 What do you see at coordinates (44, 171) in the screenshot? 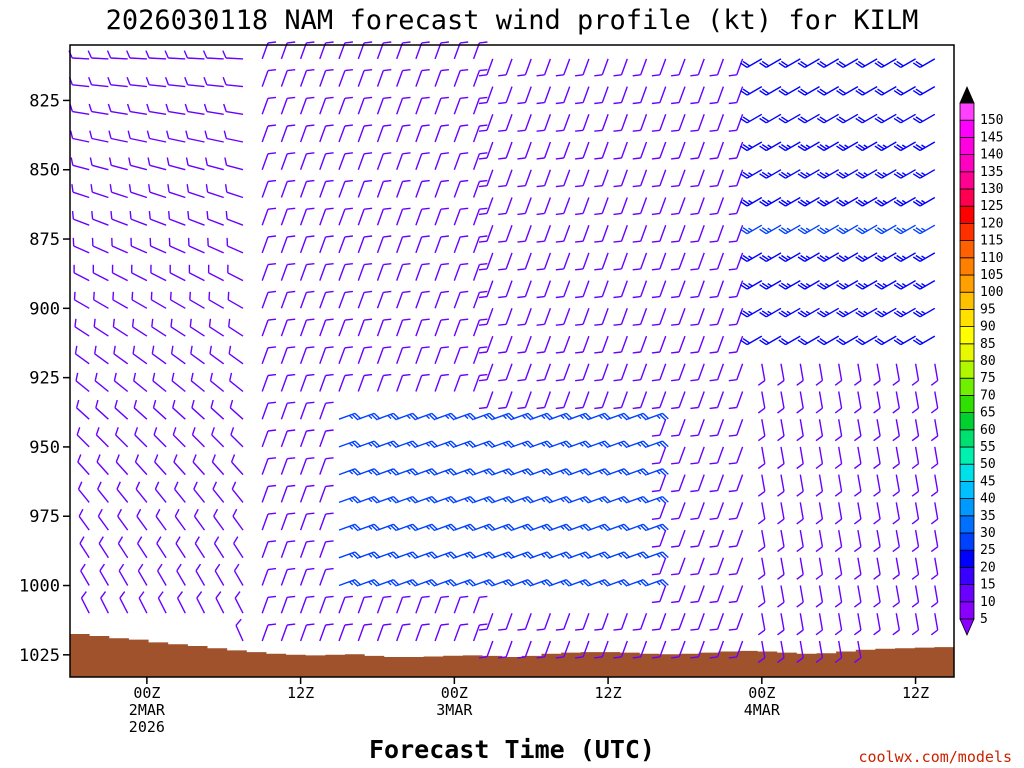
I see `y-tick-label: 850` at bounding box center [44, 171].